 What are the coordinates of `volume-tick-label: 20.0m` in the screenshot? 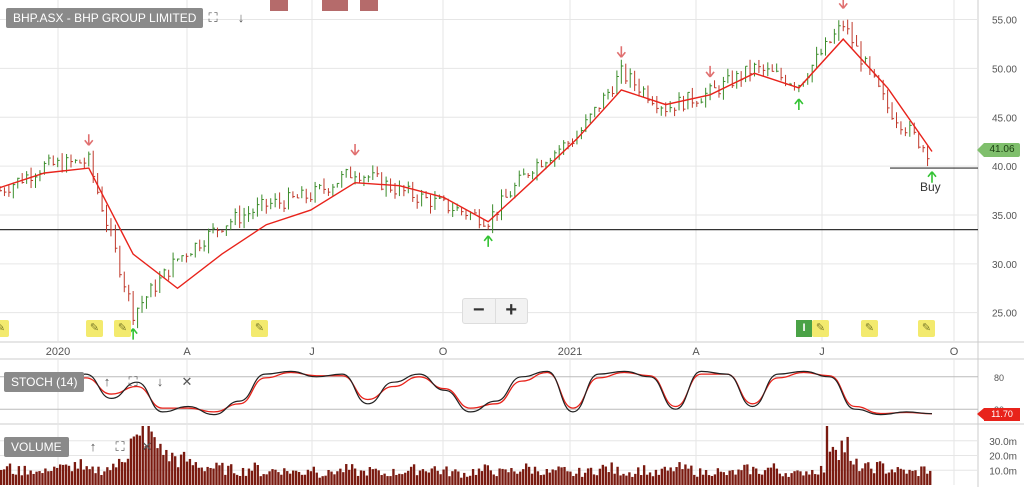 It's located at (1003, 457).